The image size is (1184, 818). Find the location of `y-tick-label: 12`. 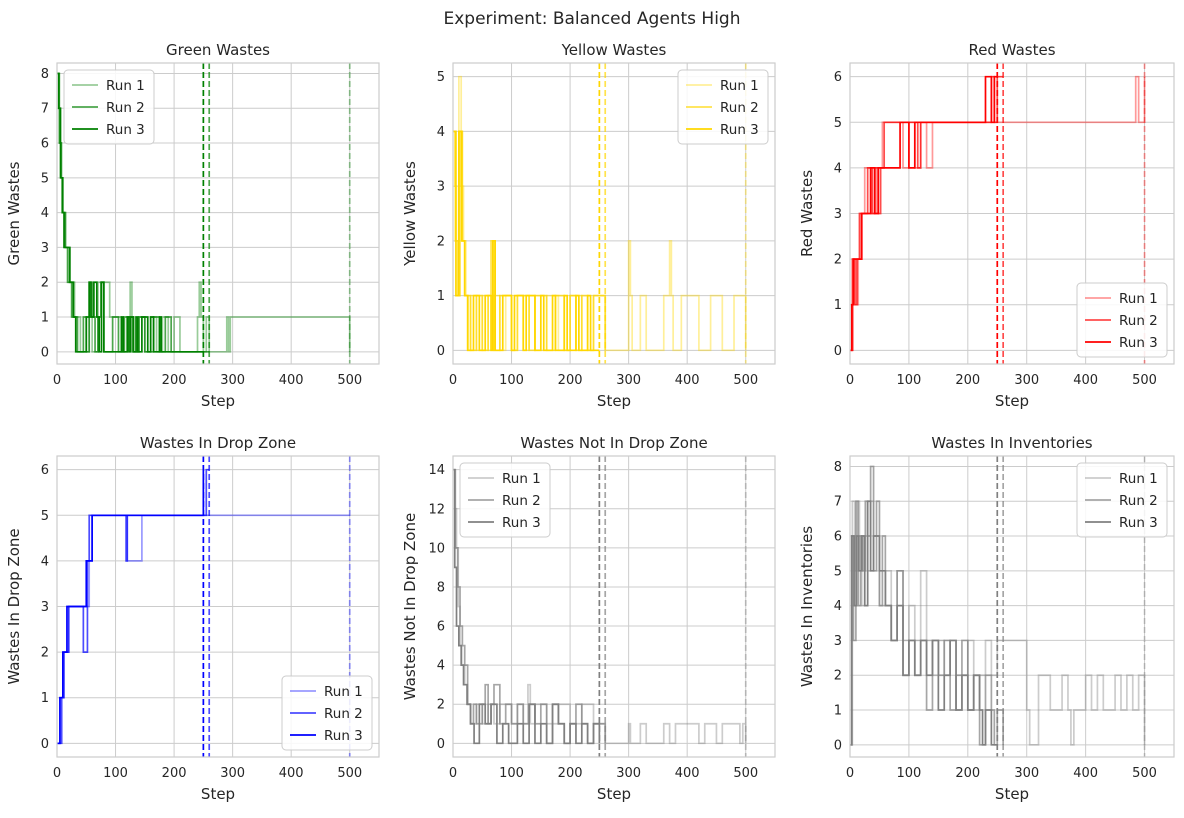

y-tick-label: 12 is located at coordinates (436, 509).